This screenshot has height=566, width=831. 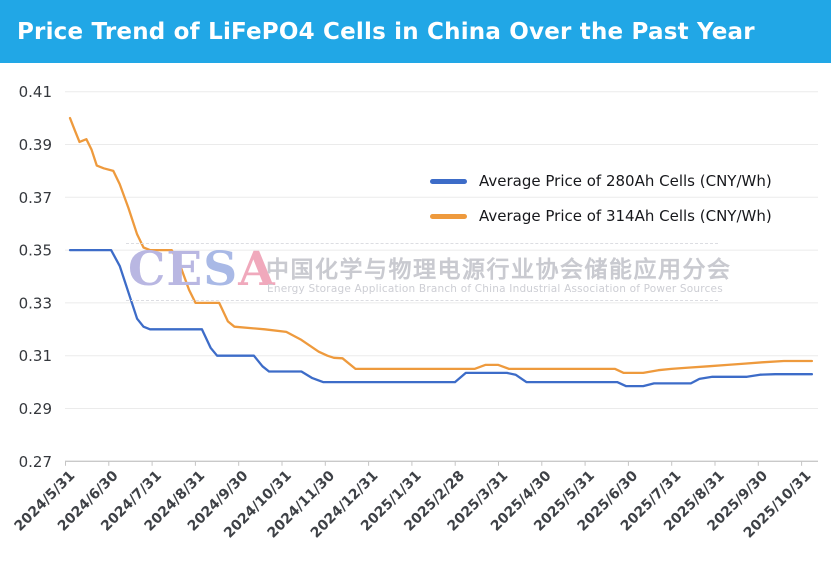 What do you see at coordinates (625, 181) in the screenshot?
I see `legend-label-280ah: Average Price of 280Ah Cells (CNY/Wh)` at bounding box center [625, 181].